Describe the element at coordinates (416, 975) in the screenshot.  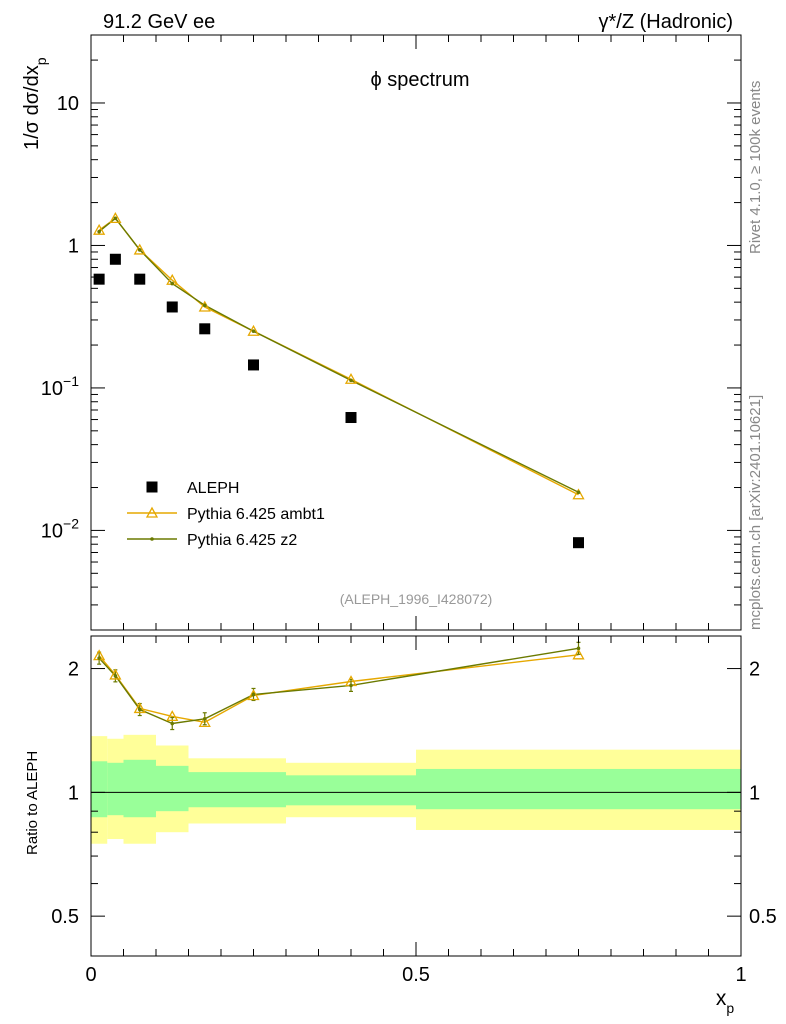
I see `x-tick-label: 0.5` at that location.